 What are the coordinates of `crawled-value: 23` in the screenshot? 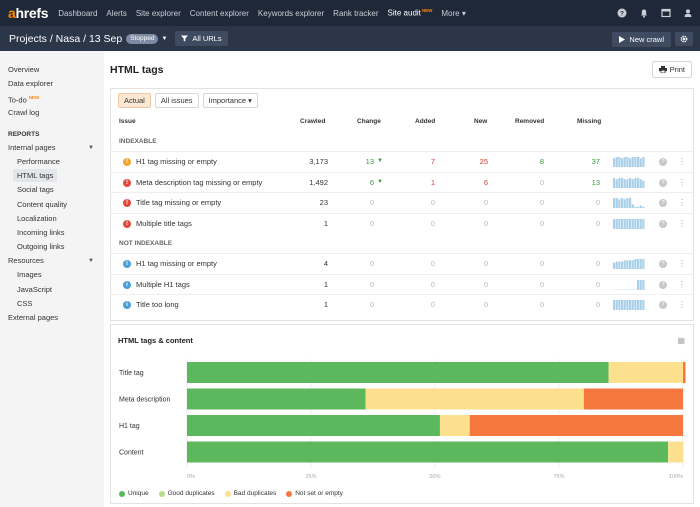 It's located at (323, 203).